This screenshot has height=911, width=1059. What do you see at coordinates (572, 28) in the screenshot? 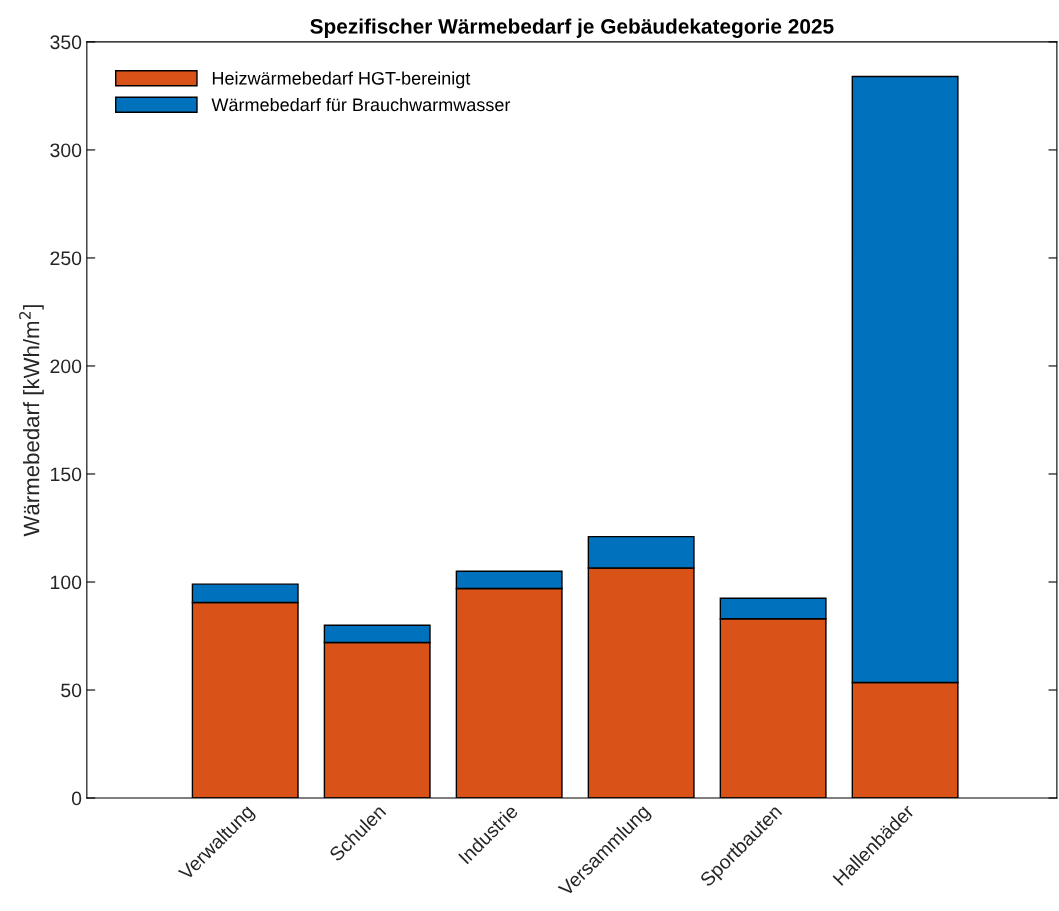
I see `chart-title: Spezifischer Wärmebedarf je Gebäudekategorie 2025` at bounding box center [572, 28].